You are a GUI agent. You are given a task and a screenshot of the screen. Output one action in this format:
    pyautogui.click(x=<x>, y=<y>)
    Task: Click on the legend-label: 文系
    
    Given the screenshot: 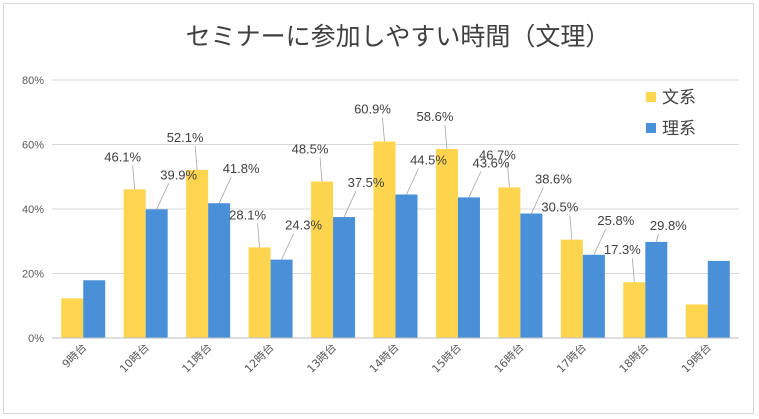 What is the action you would take?
    pyautogui.click(x=679, y=98)
    